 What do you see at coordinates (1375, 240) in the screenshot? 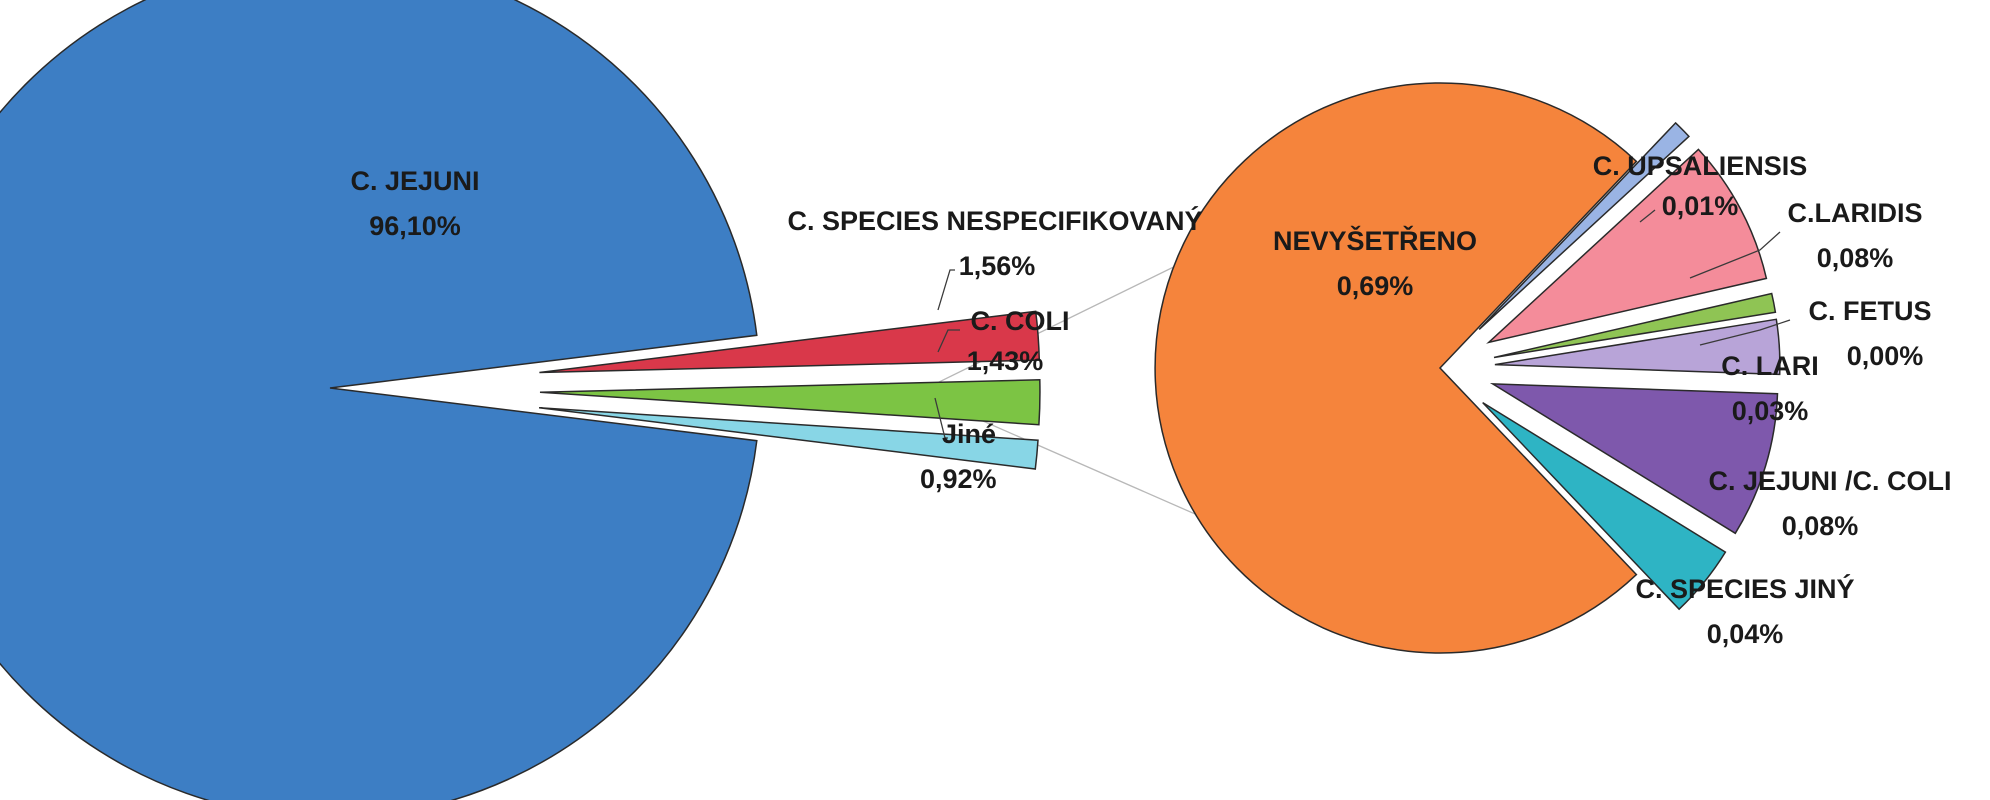
I see `label-nevysetreno: NEVYŠETŘENO` at bounding box center [1375, 240].